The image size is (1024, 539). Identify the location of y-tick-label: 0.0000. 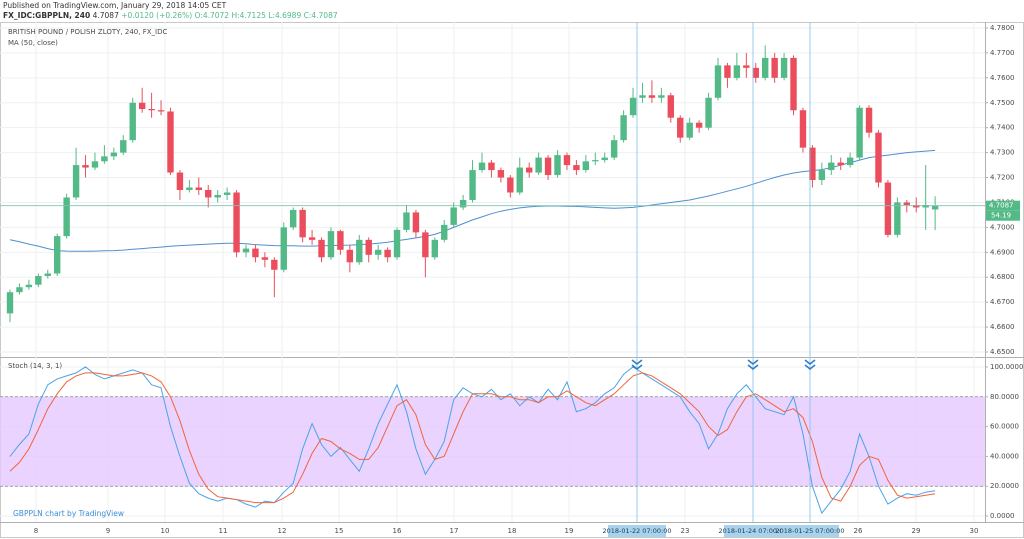
(1002, 516).